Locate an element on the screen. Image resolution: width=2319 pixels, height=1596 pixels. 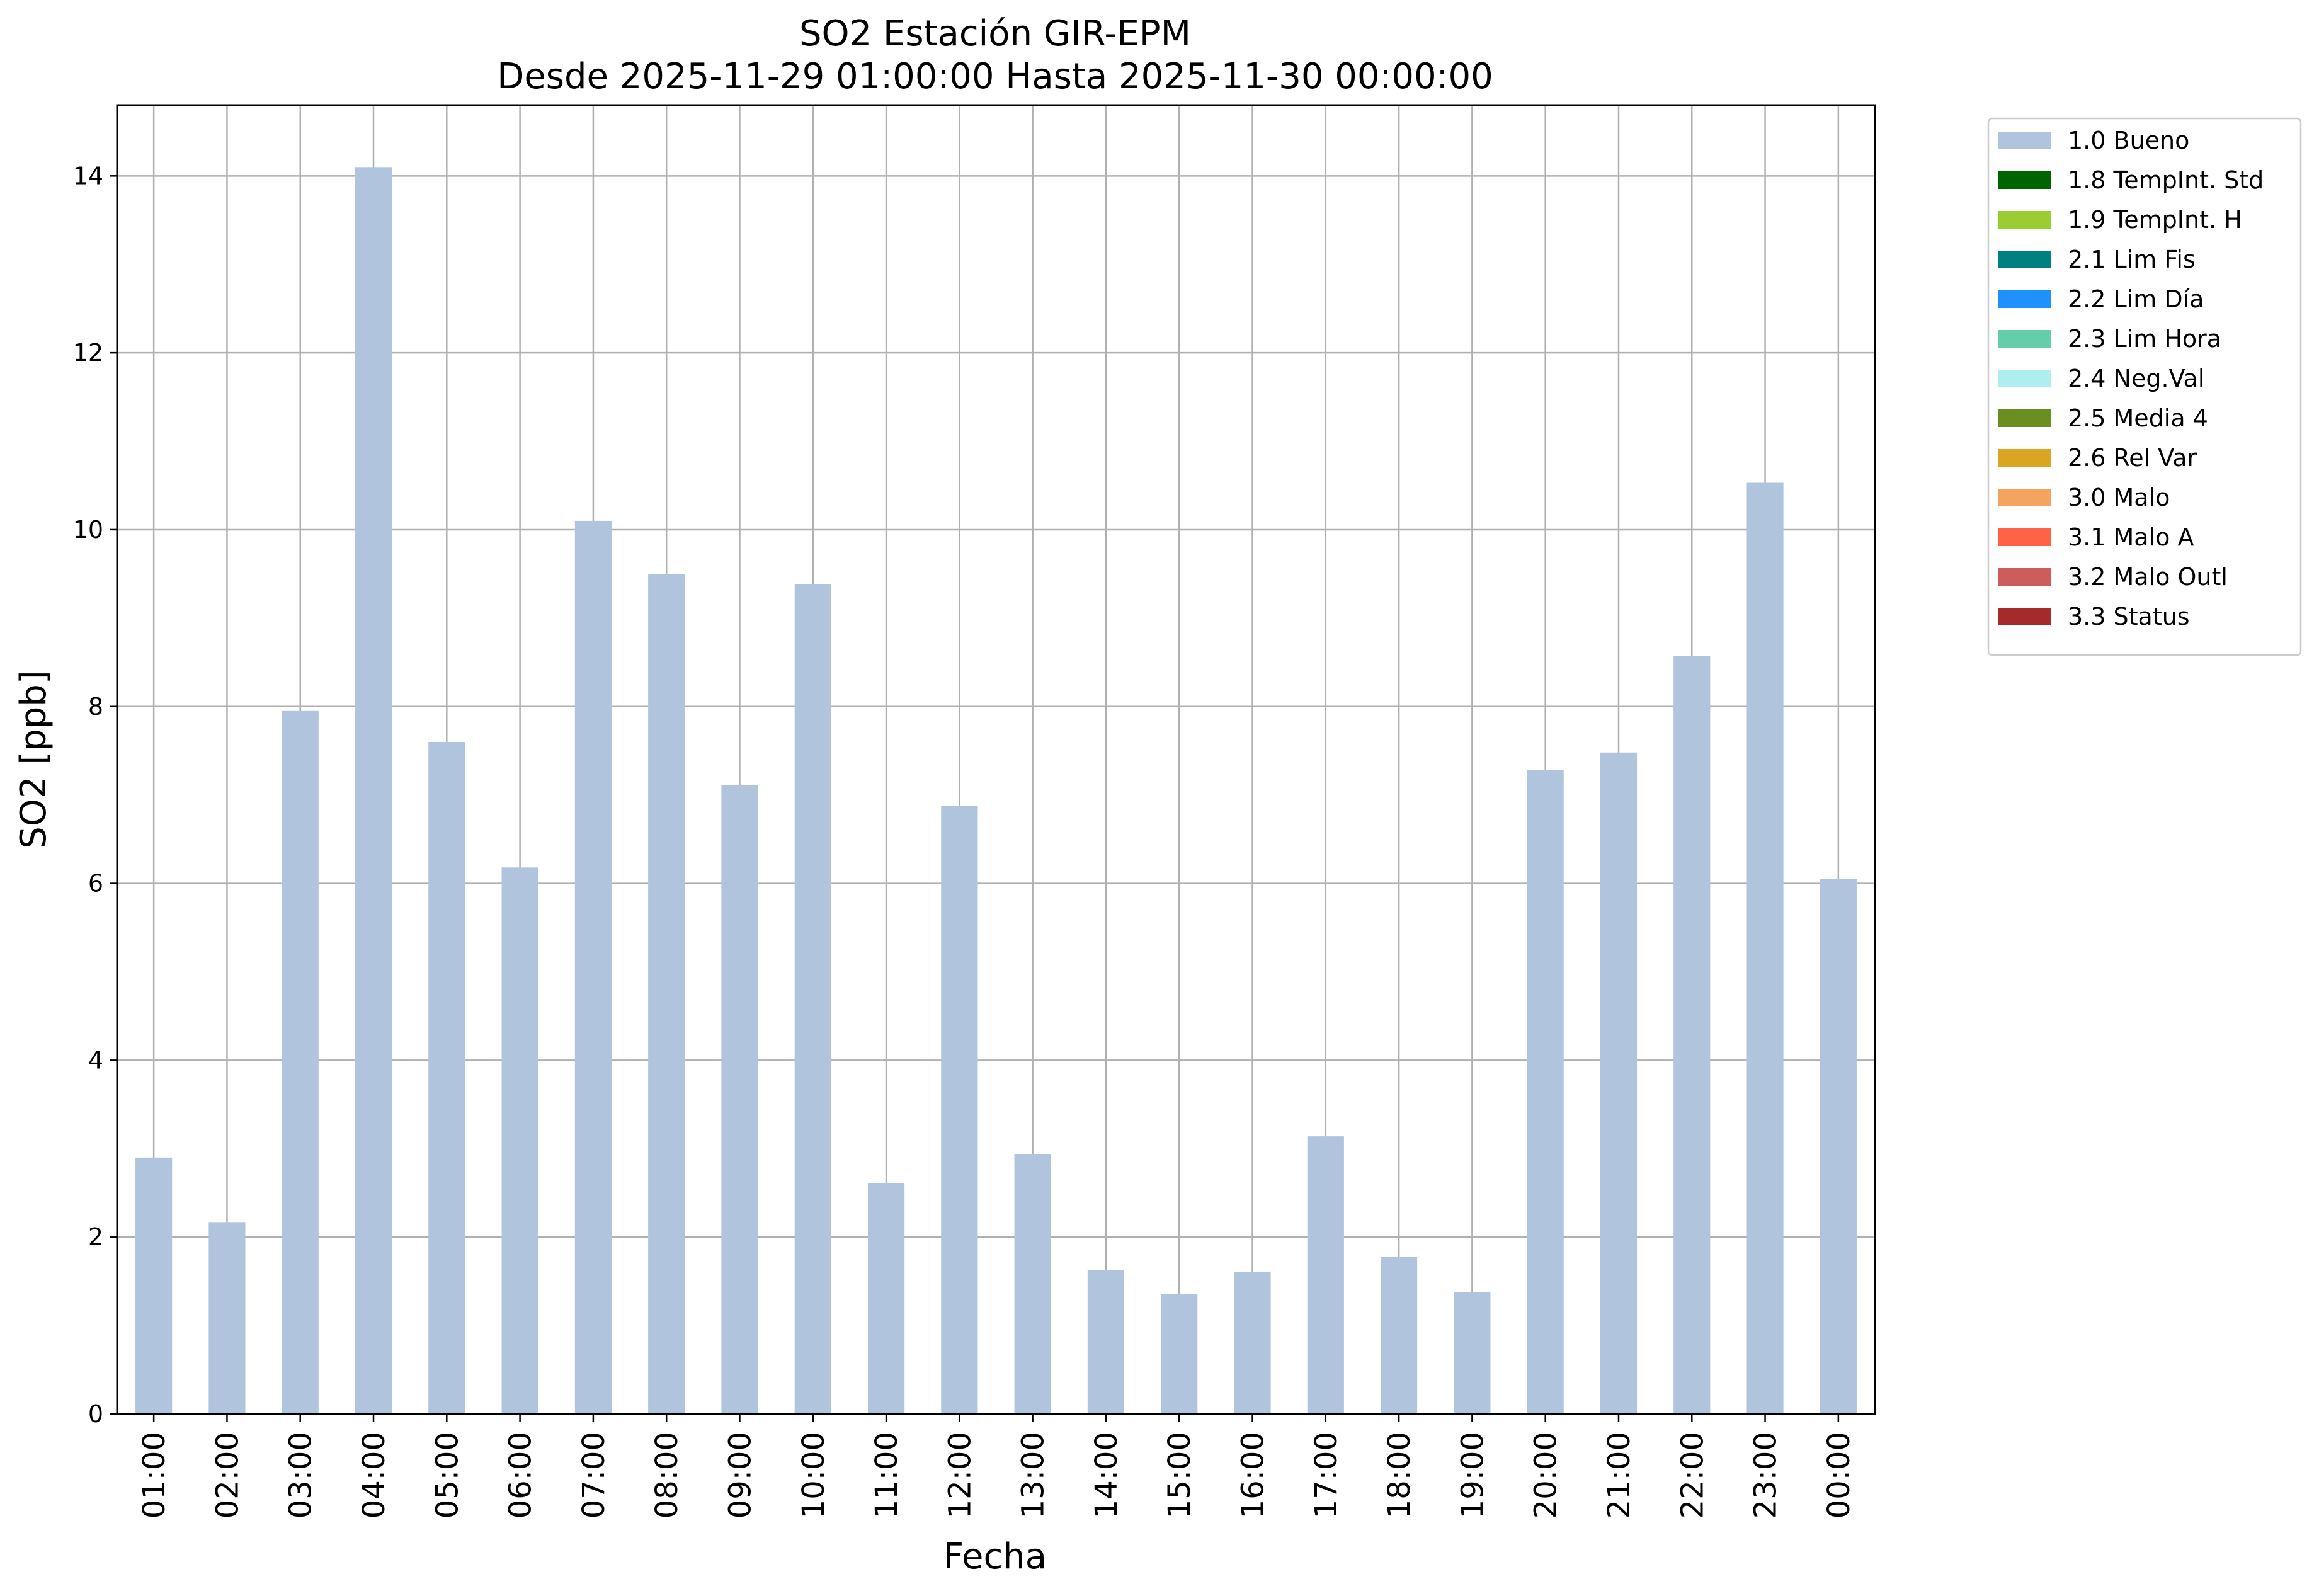
x-tick-label: 22:00 is located at coordinates (1692, 1475).